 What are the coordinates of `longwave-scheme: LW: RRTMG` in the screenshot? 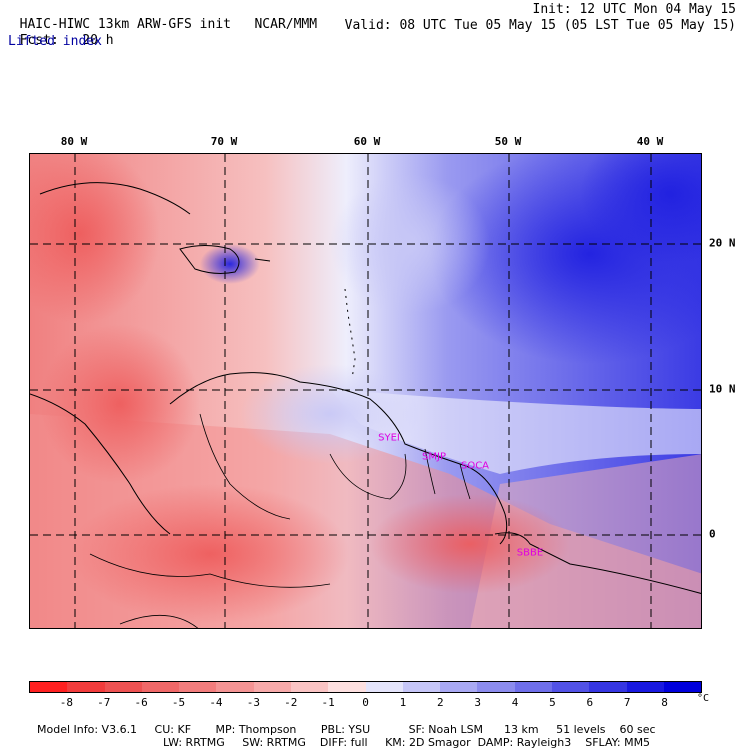 It's located at (194, 742).